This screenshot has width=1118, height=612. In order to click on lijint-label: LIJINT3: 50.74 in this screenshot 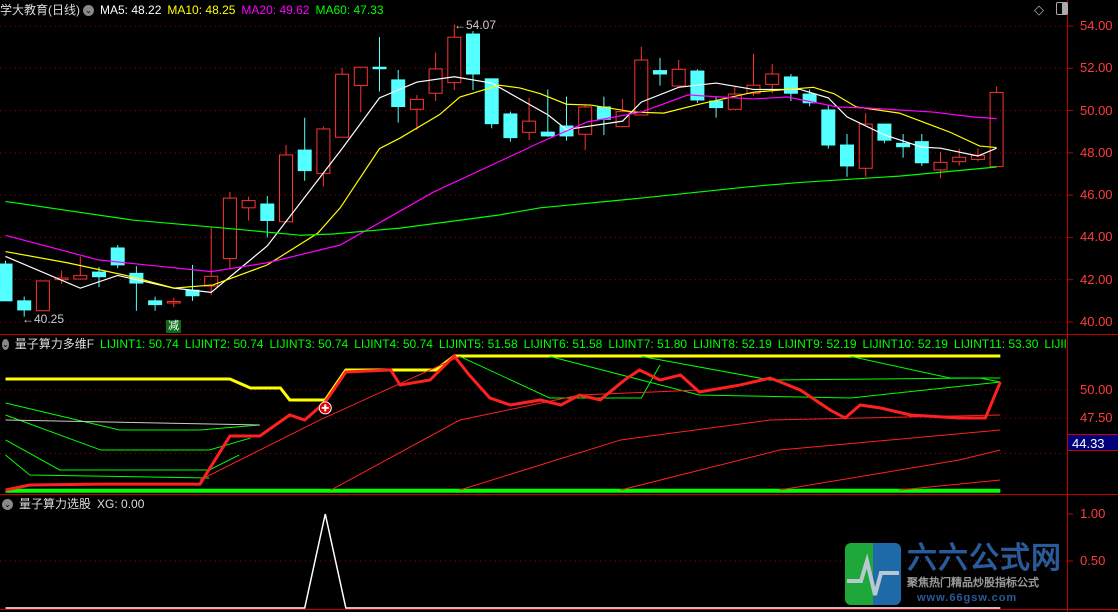, I will do `click(309, 344)`.